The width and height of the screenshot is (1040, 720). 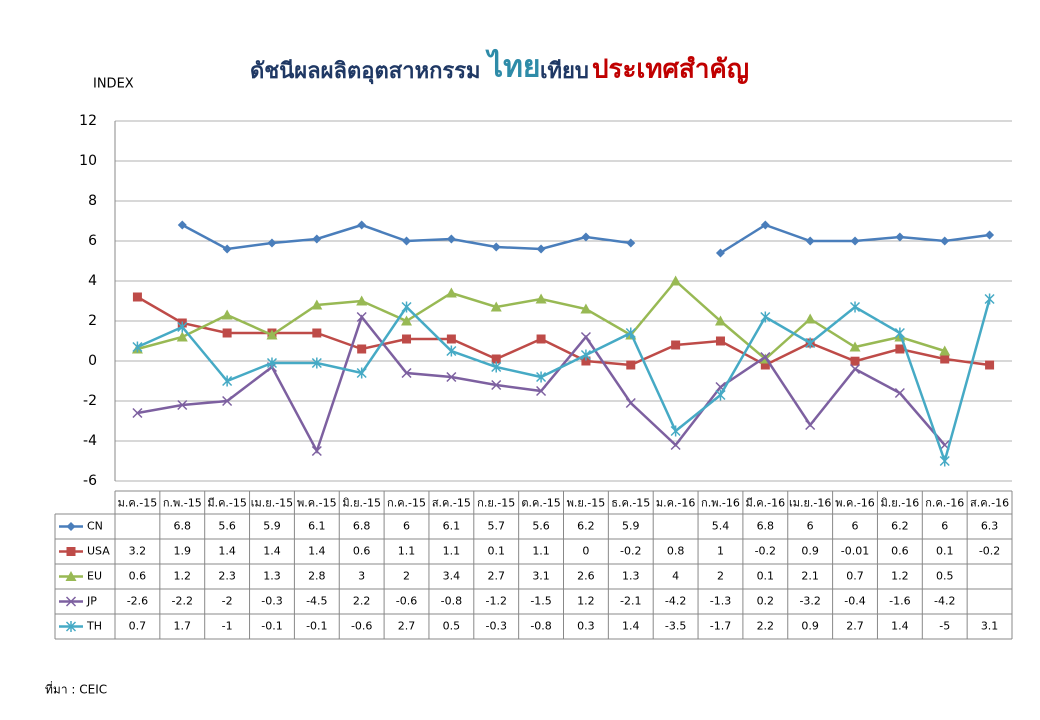 What do you see at coordinates (317, 576) in the screenshot?
I see `table-cell: 2.8` at bounding box center [317, 576].